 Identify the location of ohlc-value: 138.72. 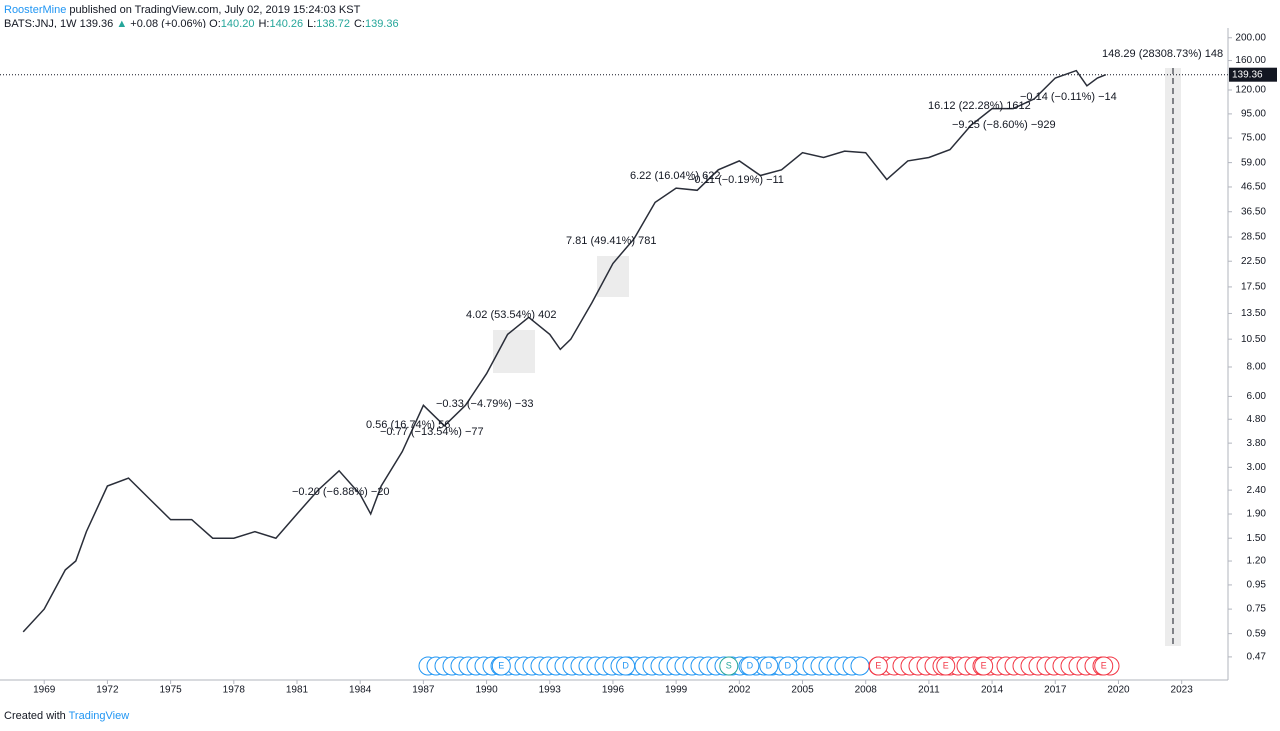
(333, 24).